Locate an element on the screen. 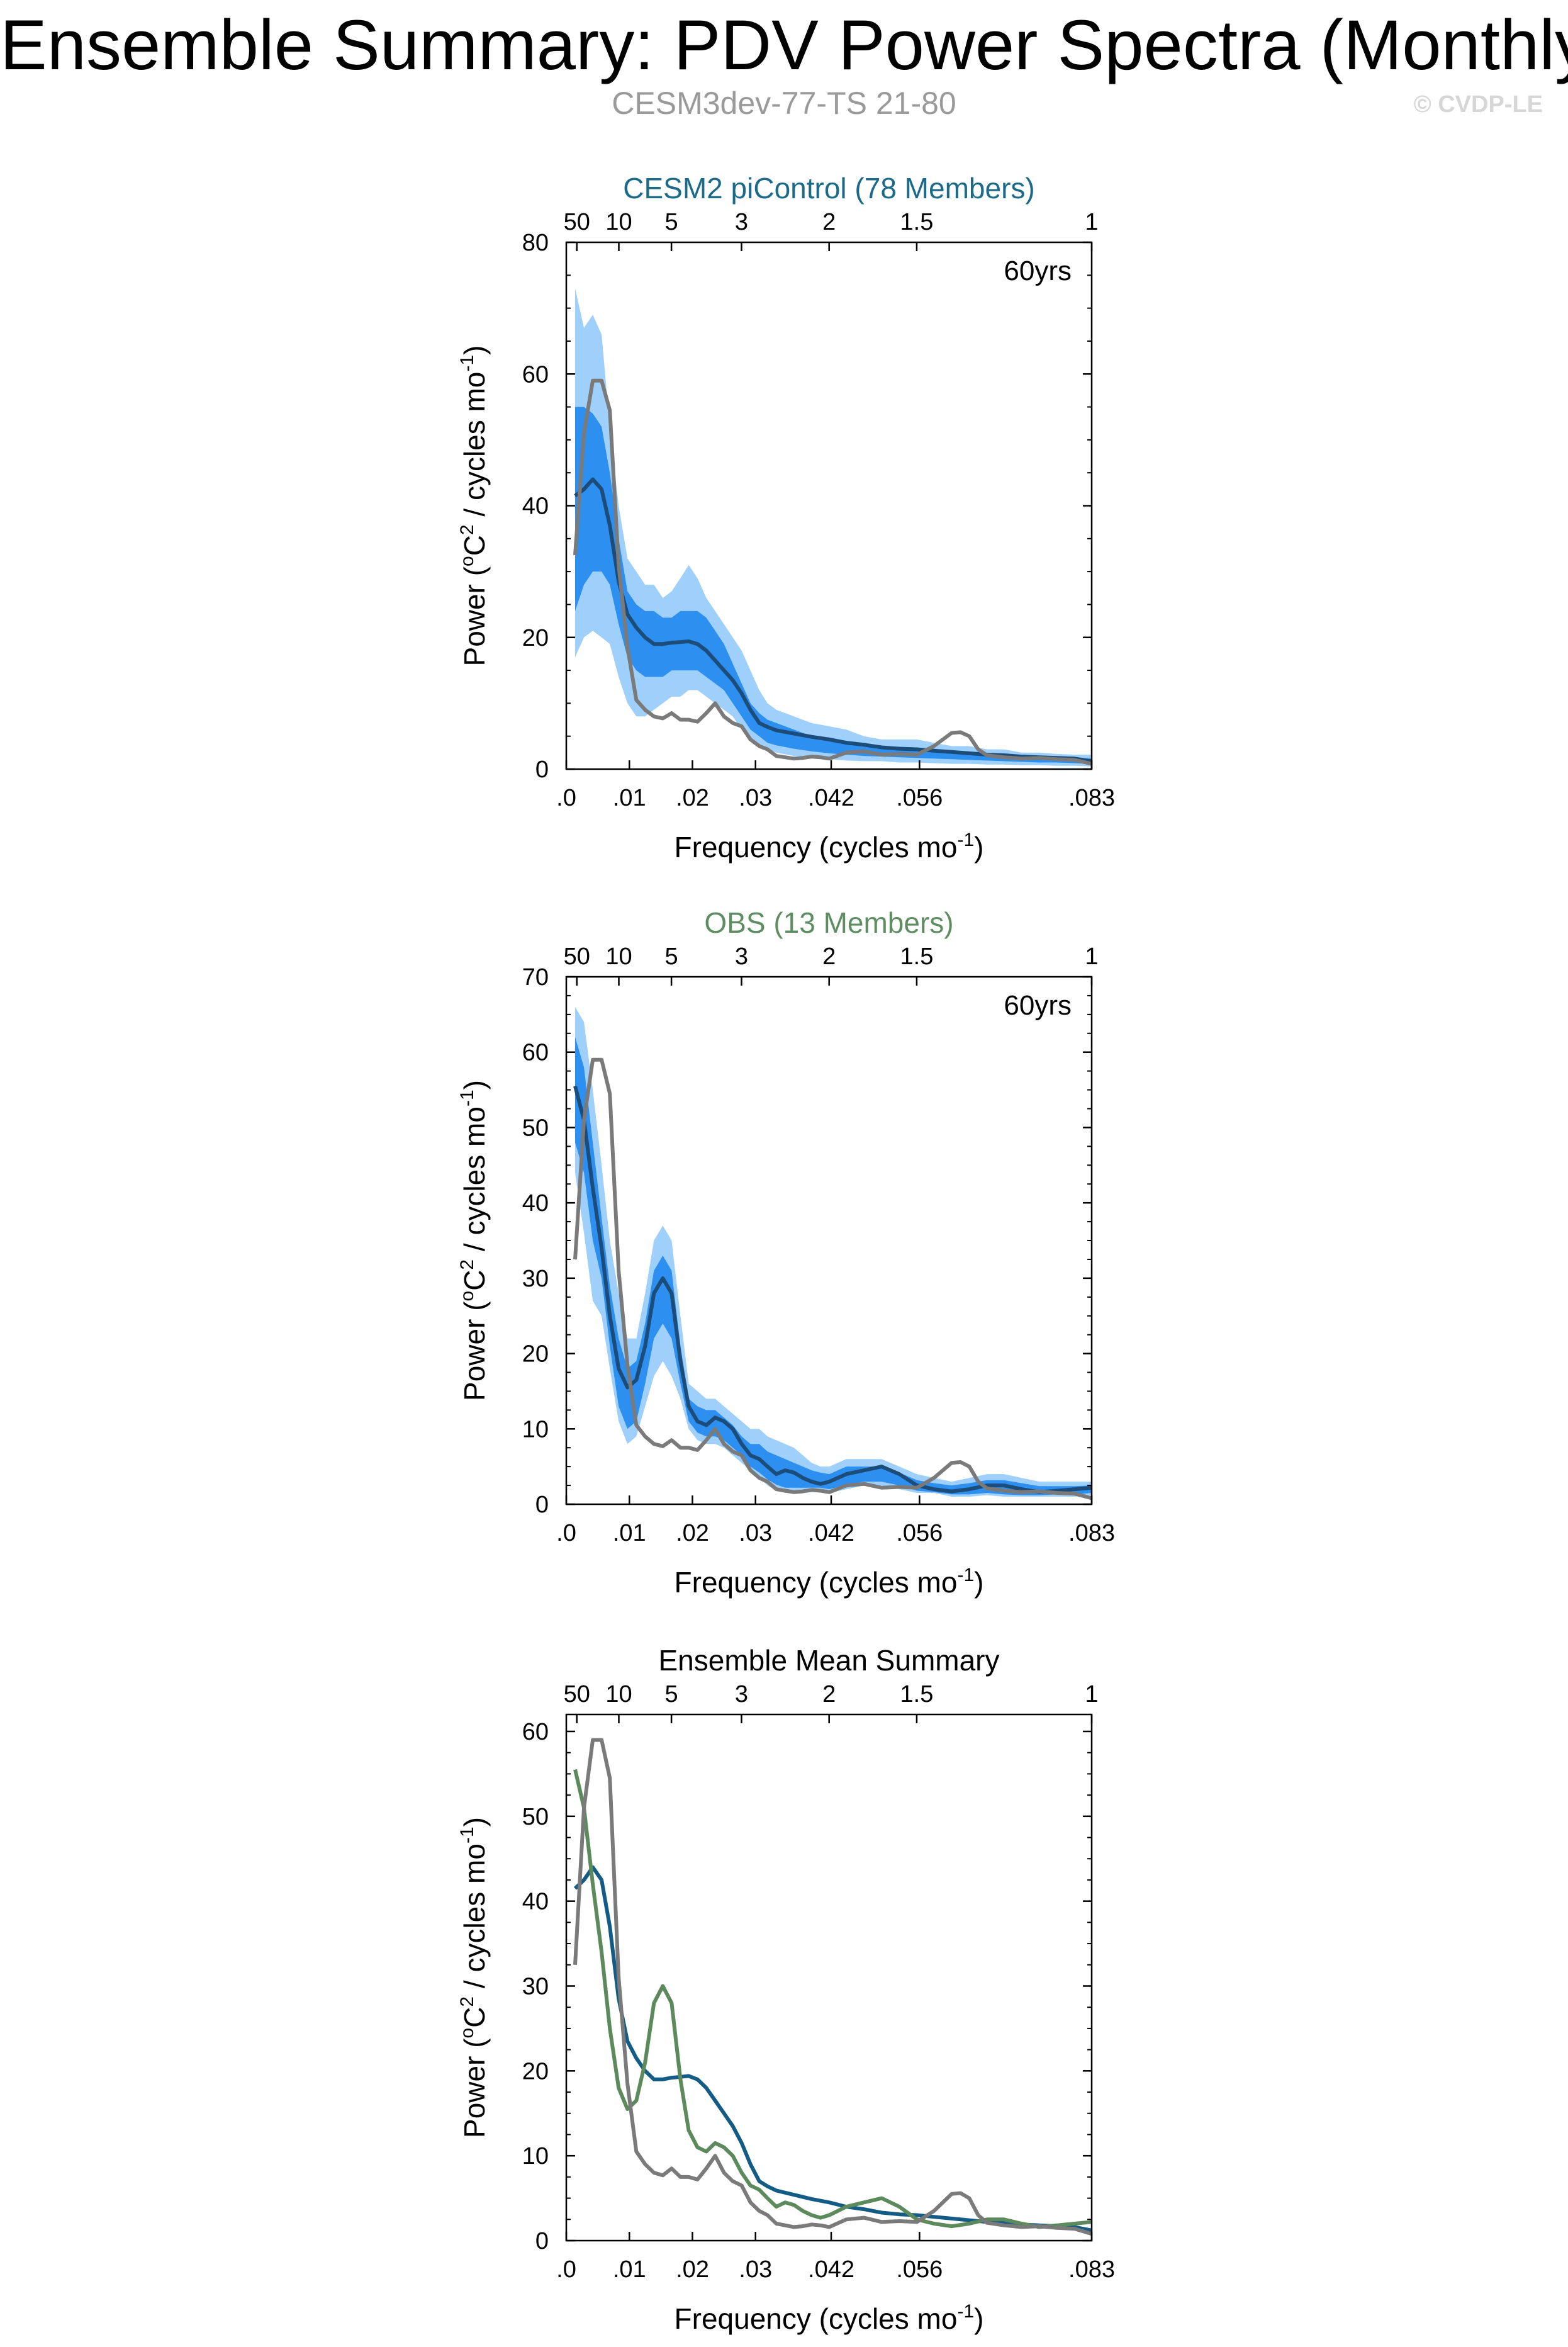  spread-band-inner-band is located at coordinates (833, 585).